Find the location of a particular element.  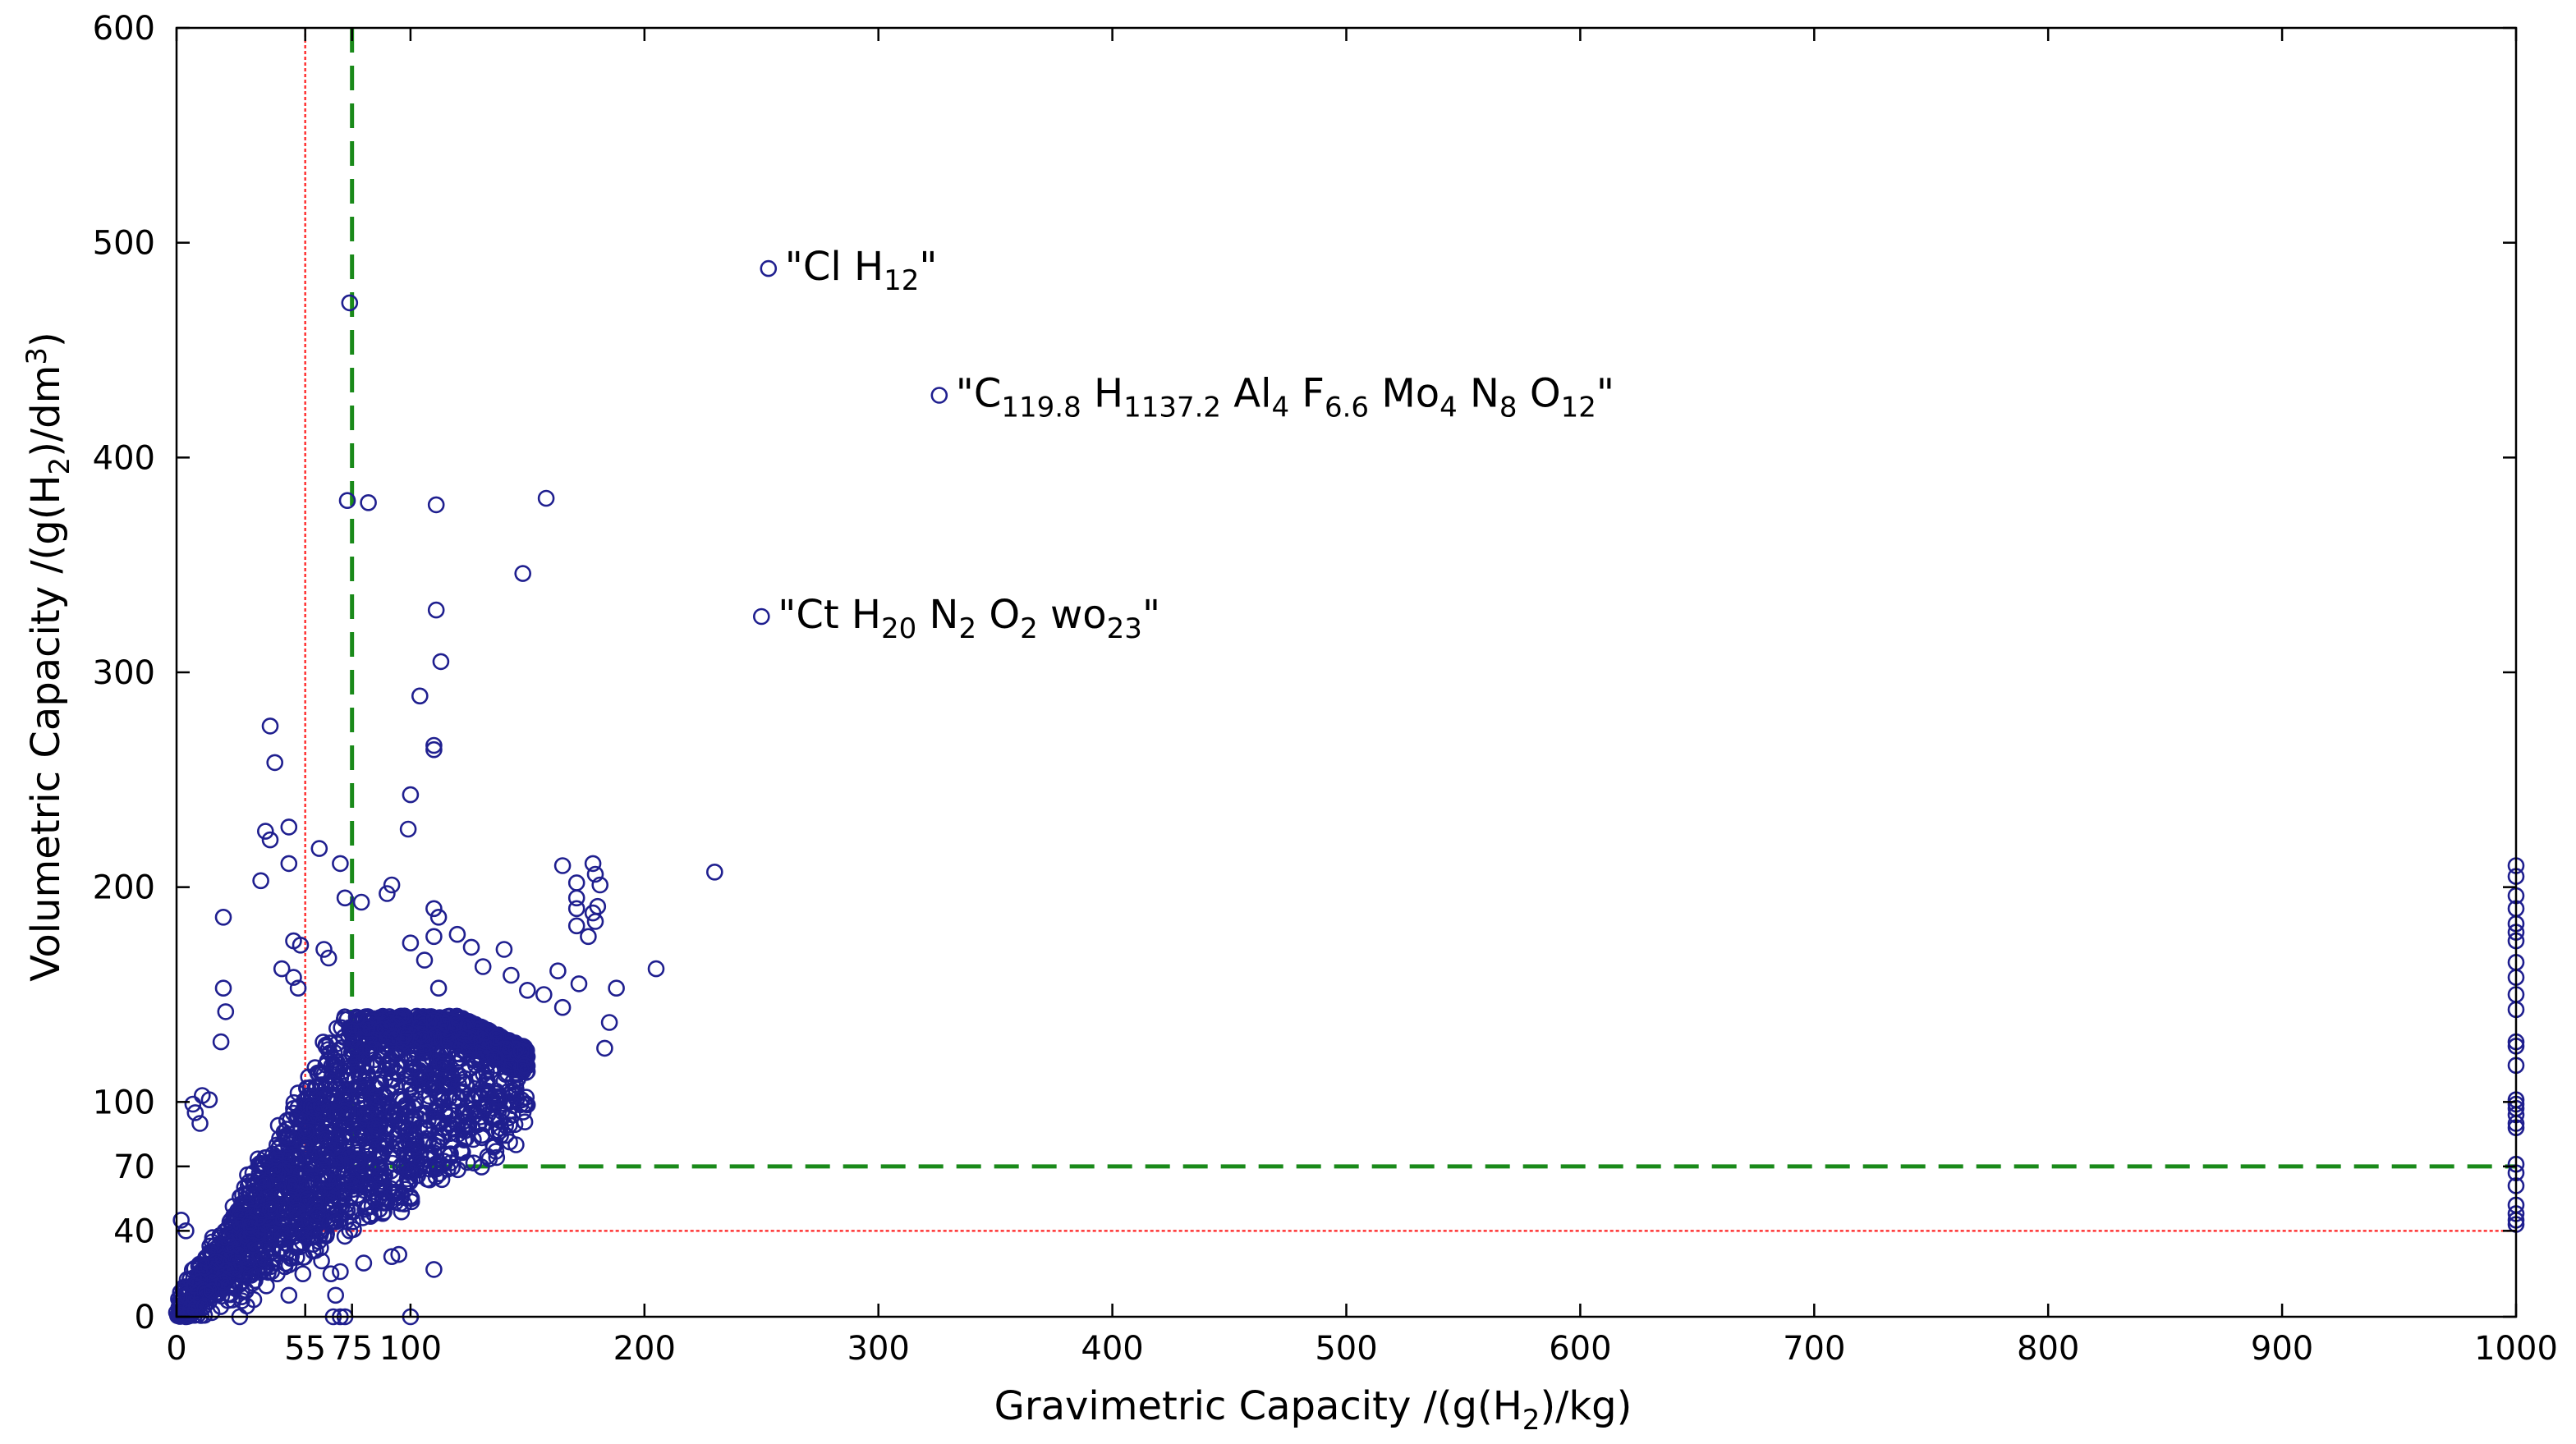

x-tick-label: 300 is located at coordinates (878, 1349).